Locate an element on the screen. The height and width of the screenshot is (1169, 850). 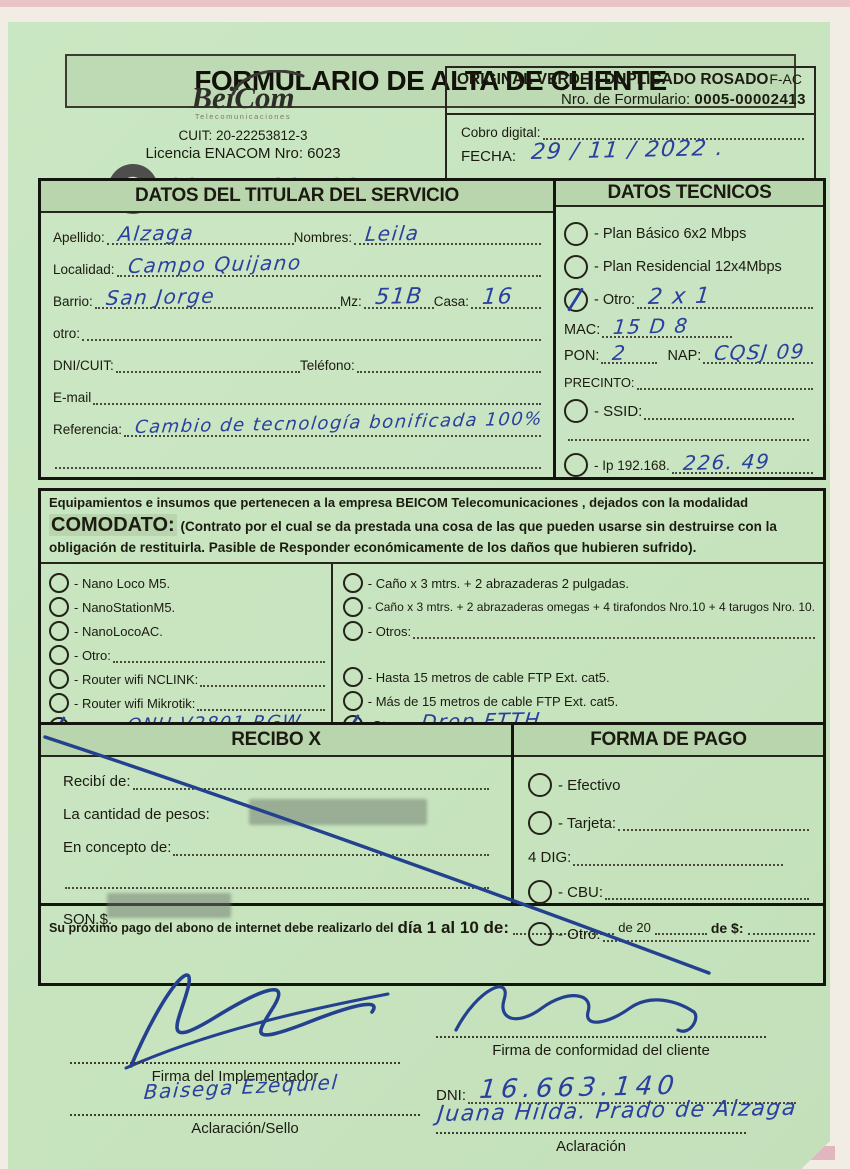
cobro-digital-row: Cobro digital: is located at coordinates (630, 127).